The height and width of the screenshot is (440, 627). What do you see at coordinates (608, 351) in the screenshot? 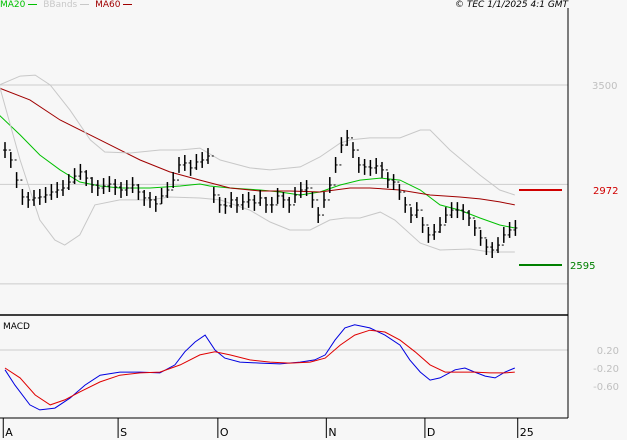
I see `macd-tick-label: 0.20` at bounding box center [608, 351].